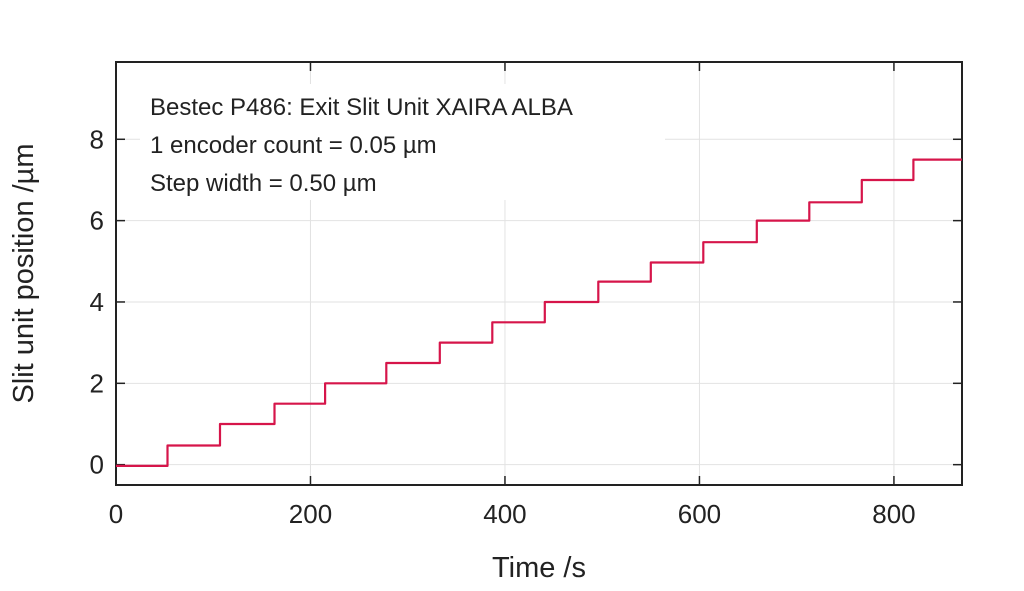 This screenshot has width=1024, height=591. What do you see at coordinates (539, 568) in the screenshot?
I see `x-axis-label: Time /s` at bounding box center [539, 568].